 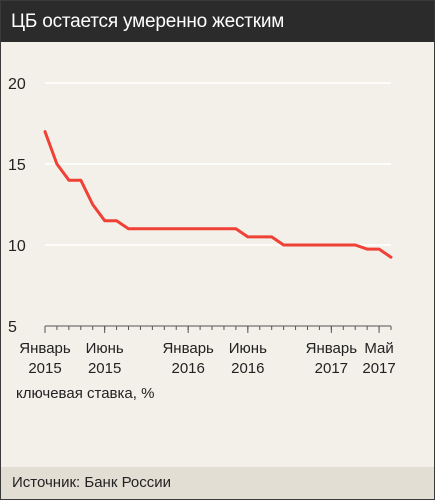 I want to click on title-bar: ЦБ остается умеренно жестким, so click(x=217, y=21).